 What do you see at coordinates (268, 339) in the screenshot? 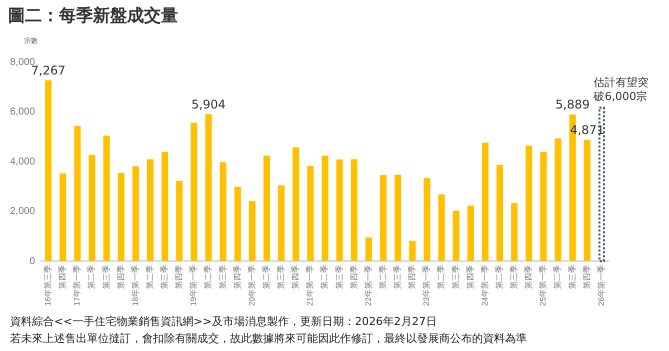
I see `text: 若未來上述售出單位撻訂，會扣除有關成交，故此數據將來可能因此作修訂，最終以發展商公布的資料為準` at bounding box center [268, 339].